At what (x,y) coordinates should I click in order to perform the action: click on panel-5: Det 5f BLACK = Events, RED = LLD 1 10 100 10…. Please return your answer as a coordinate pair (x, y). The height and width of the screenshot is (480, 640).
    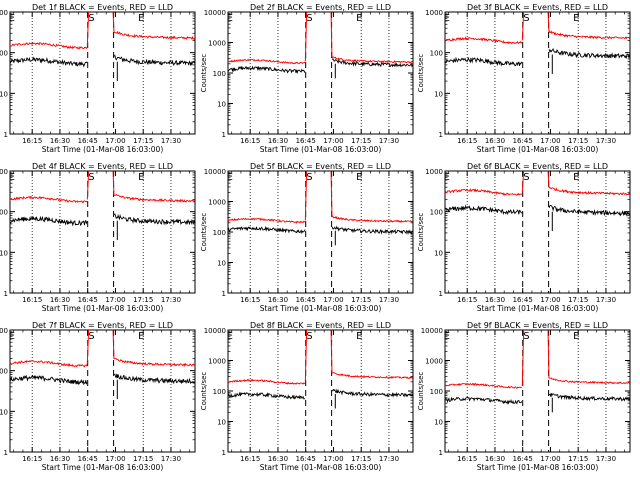
    Looking at the image, I should click on (307, 237).